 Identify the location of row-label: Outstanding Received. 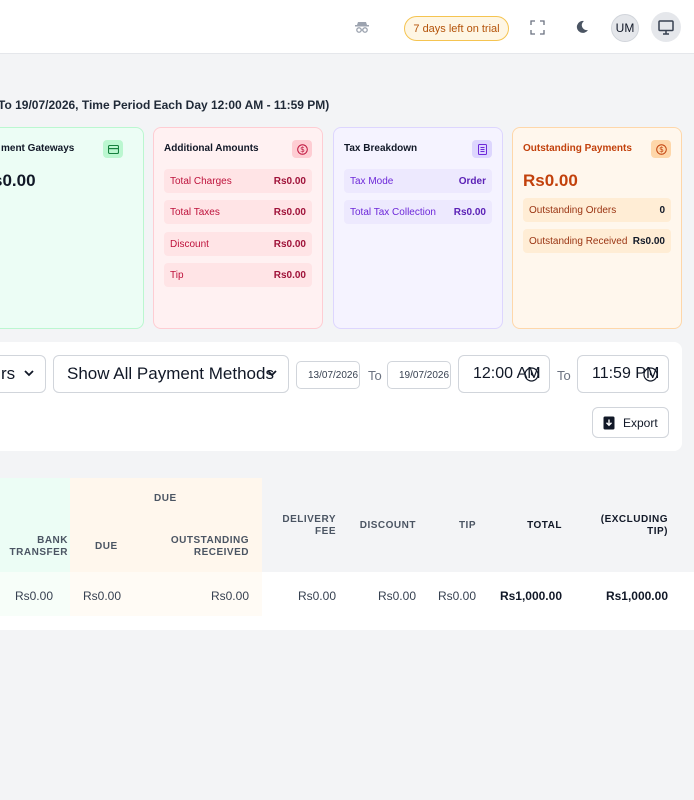
(578, 241).